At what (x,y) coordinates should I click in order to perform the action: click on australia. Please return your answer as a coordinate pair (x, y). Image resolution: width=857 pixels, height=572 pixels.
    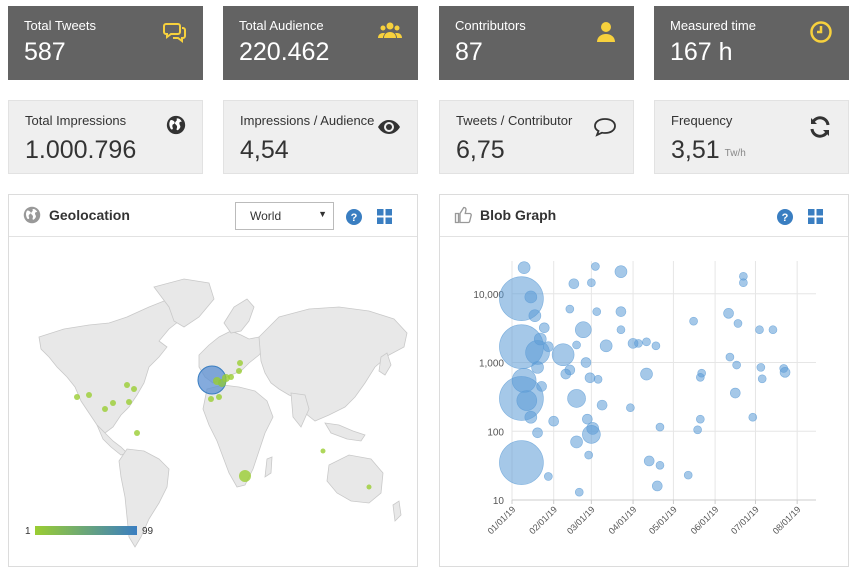
    Looking at the image, I should click on (355, 479).